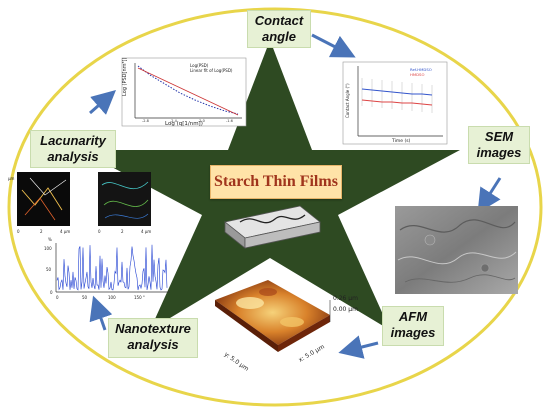 Image resolution: width=550 pixels, height=414 pixels. Describe the element at coordinates (73, 140) in the screenshot. I see `lacunarity-label-line1: Lacunarity` at that location.